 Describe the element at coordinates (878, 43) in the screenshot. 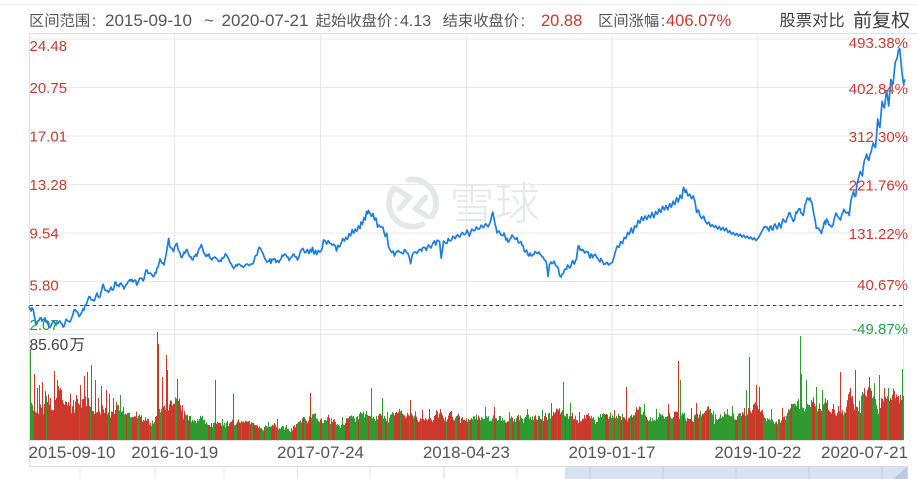

I see `svg-text: 493.38%` at that location.